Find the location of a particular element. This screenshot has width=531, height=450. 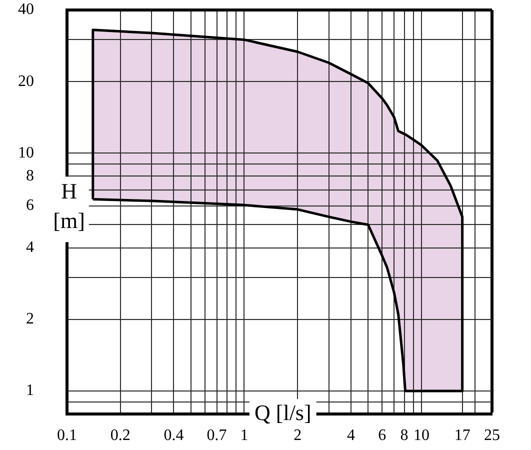

y-tick-label: 8 is located at coordinates (30, 175).